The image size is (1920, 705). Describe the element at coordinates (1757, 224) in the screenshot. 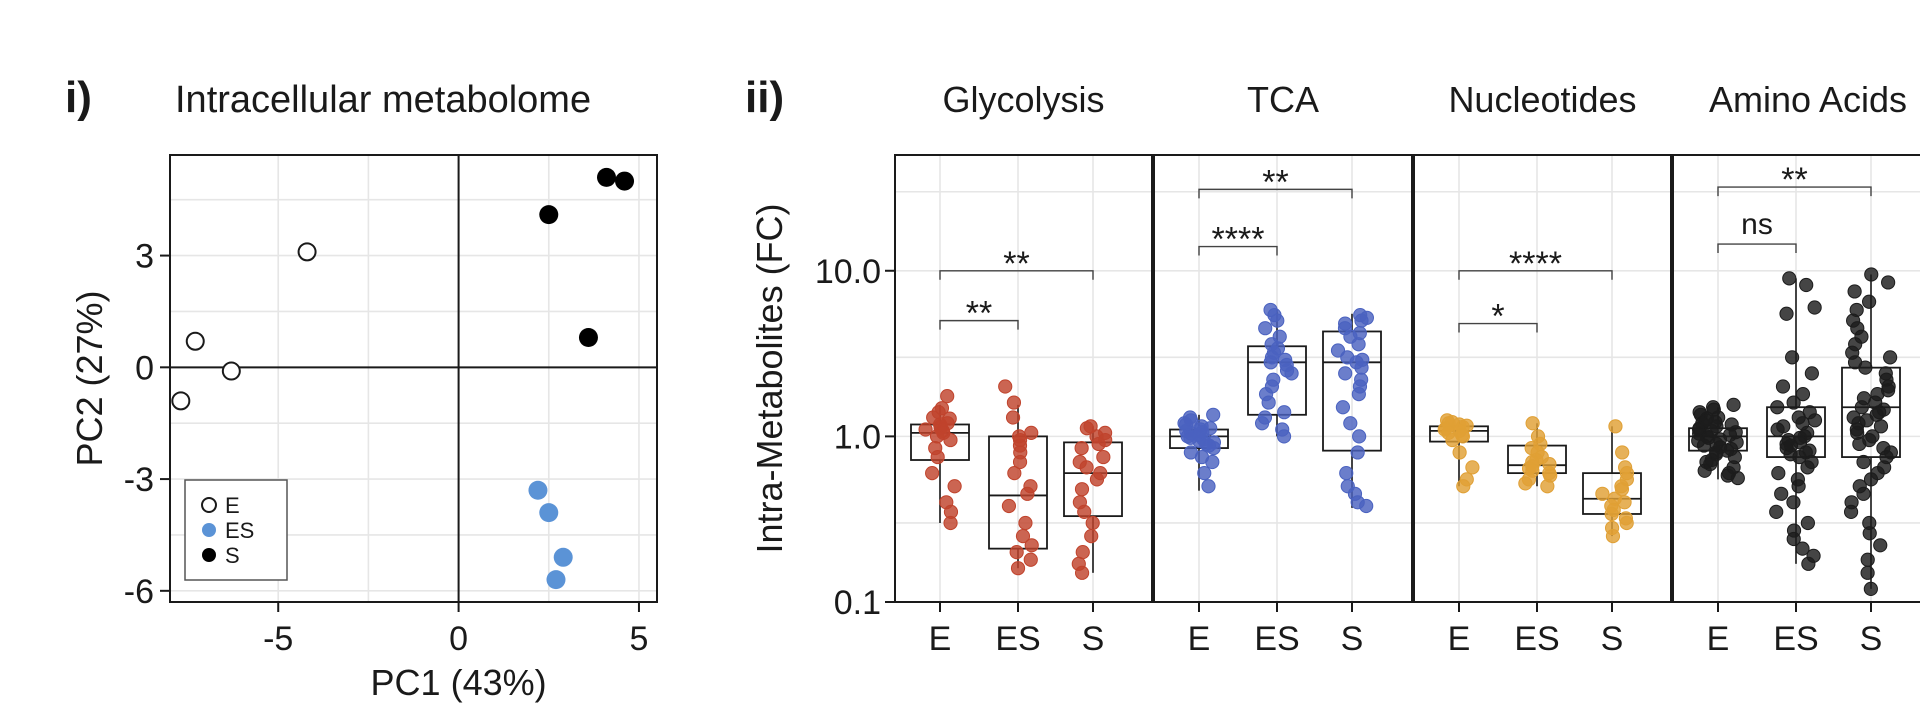

I see `significance-label: ns` at that location.